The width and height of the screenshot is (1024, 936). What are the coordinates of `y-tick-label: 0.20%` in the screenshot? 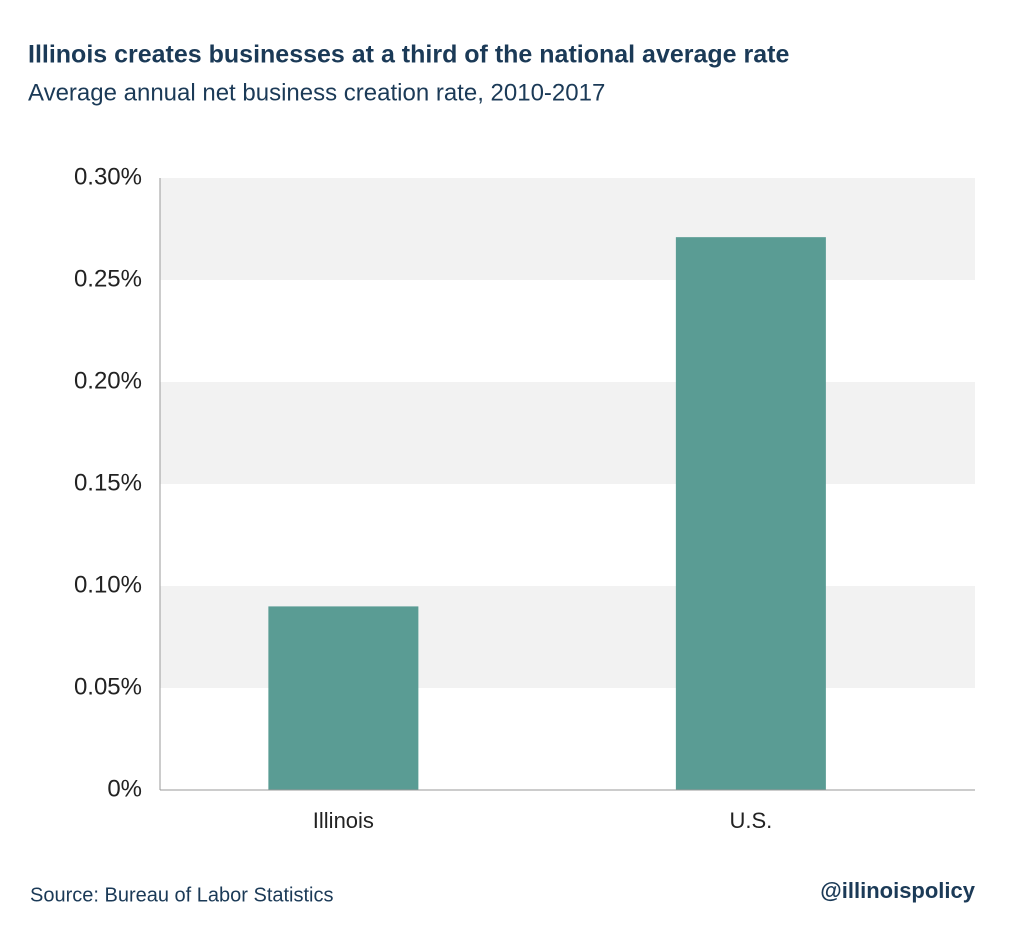 It's located at (108, 380).